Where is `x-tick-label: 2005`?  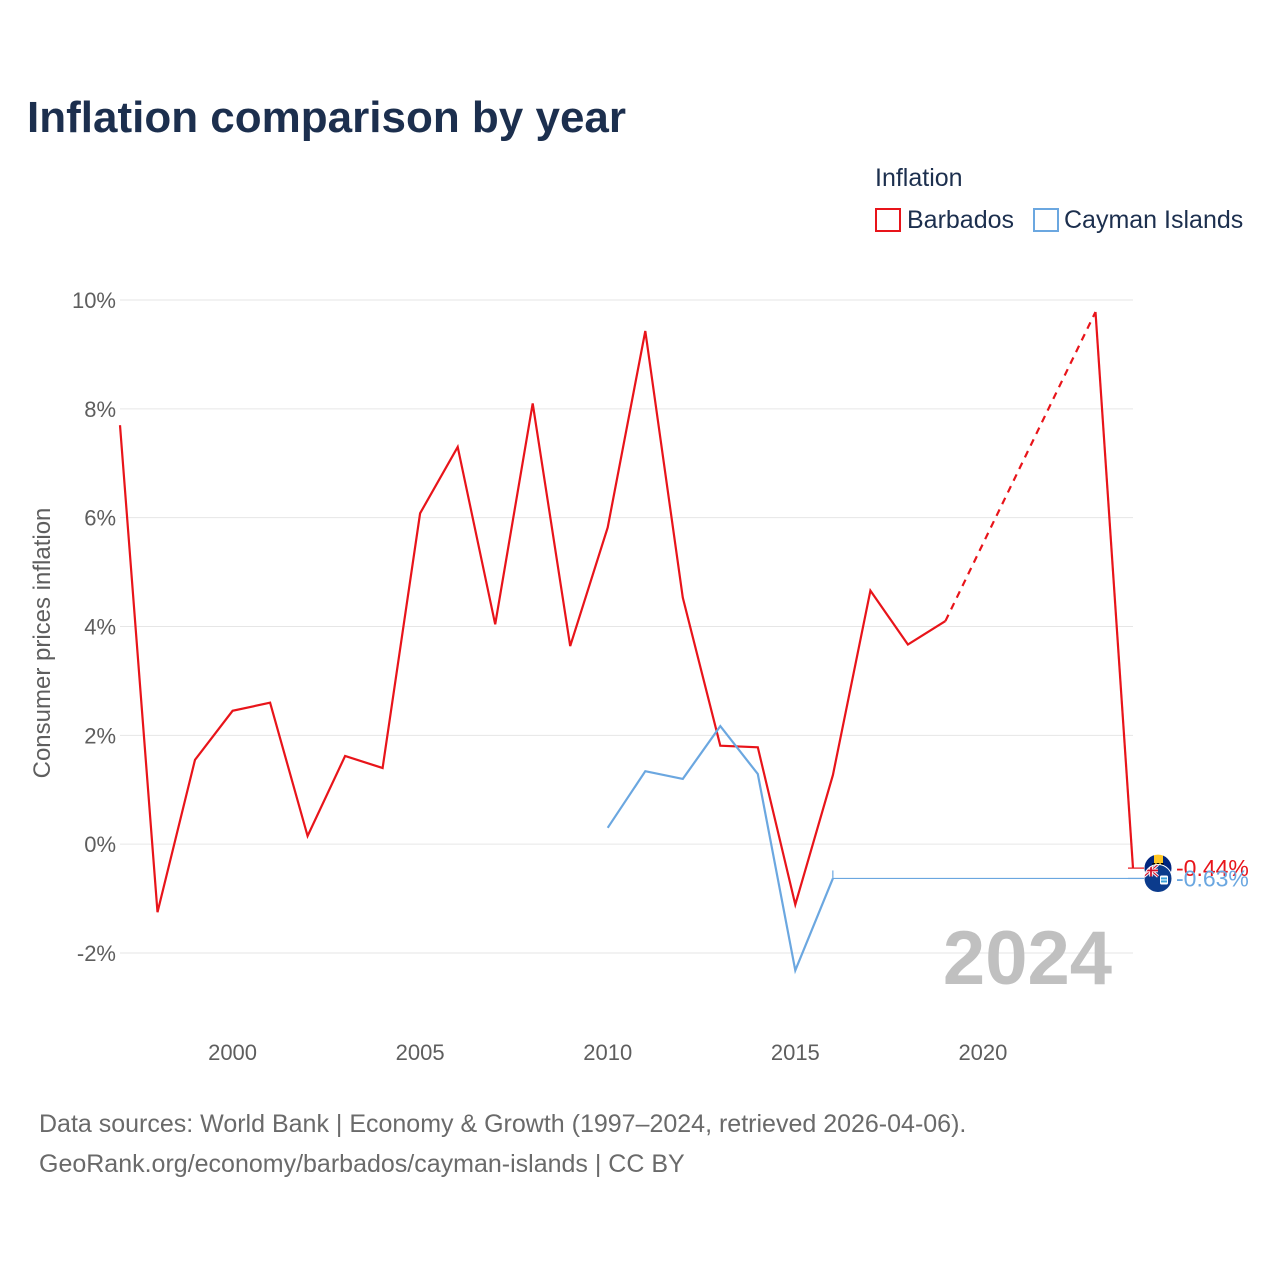 x-tick-label: 2005 is located at coordinates (420, 1052).